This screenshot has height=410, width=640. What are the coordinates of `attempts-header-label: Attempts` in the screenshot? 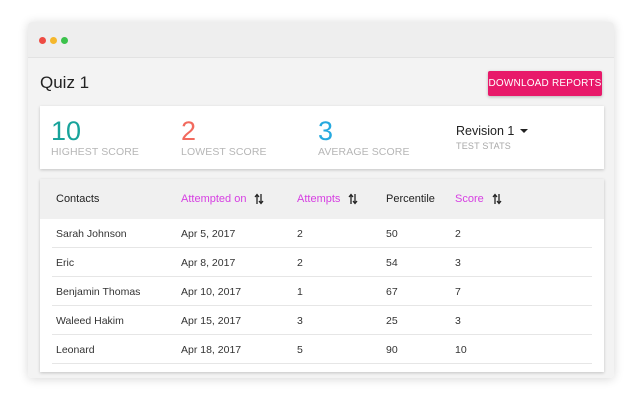 It's located at (319, 199).